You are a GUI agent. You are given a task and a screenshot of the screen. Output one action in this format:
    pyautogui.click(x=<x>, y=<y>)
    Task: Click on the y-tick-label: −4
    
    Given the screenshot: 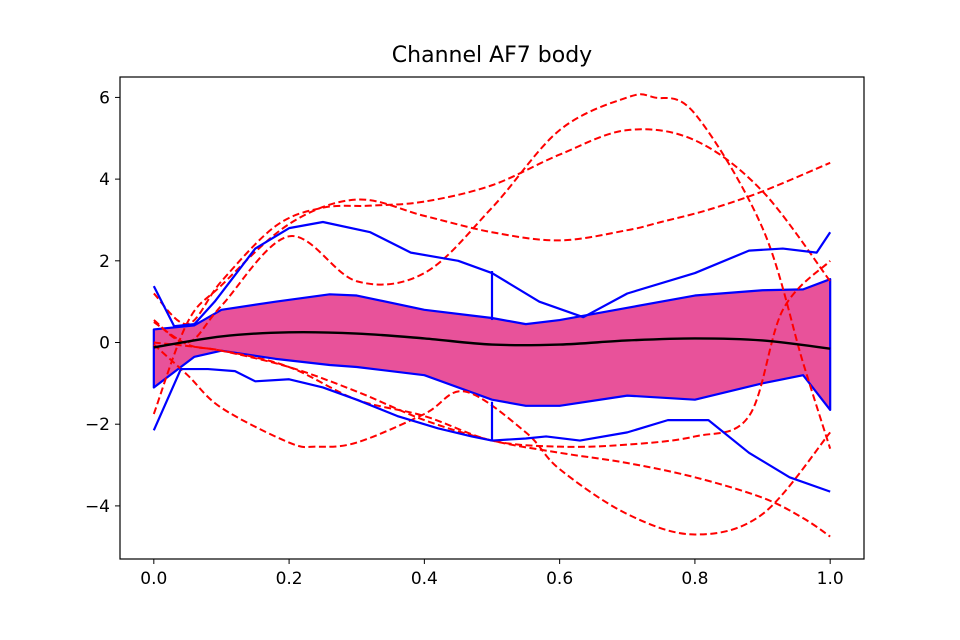 What is the action you would take?
    pyautogui.click(x=97, y=507)
    